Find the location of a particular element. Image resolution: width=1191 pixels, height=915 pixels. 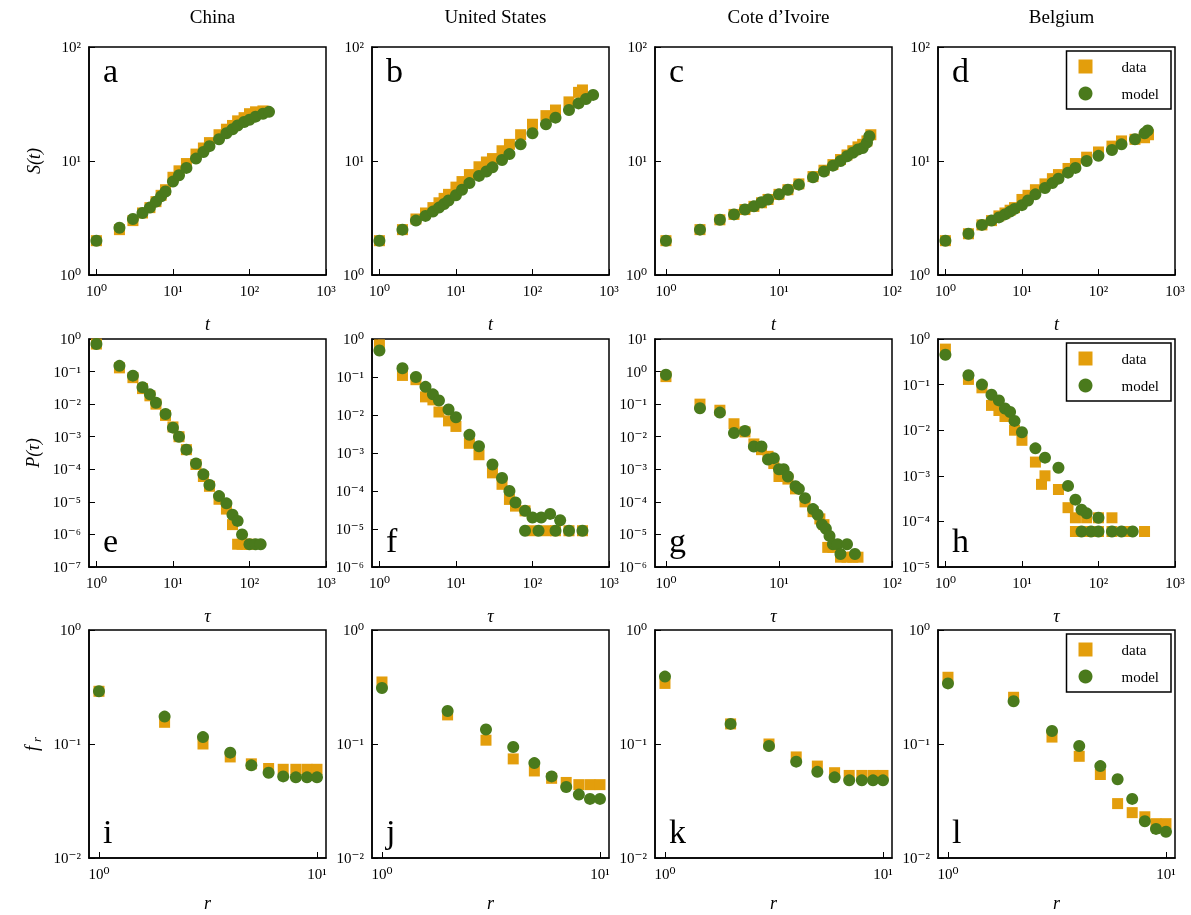

annotation: j is located at coordinates (390, 831).